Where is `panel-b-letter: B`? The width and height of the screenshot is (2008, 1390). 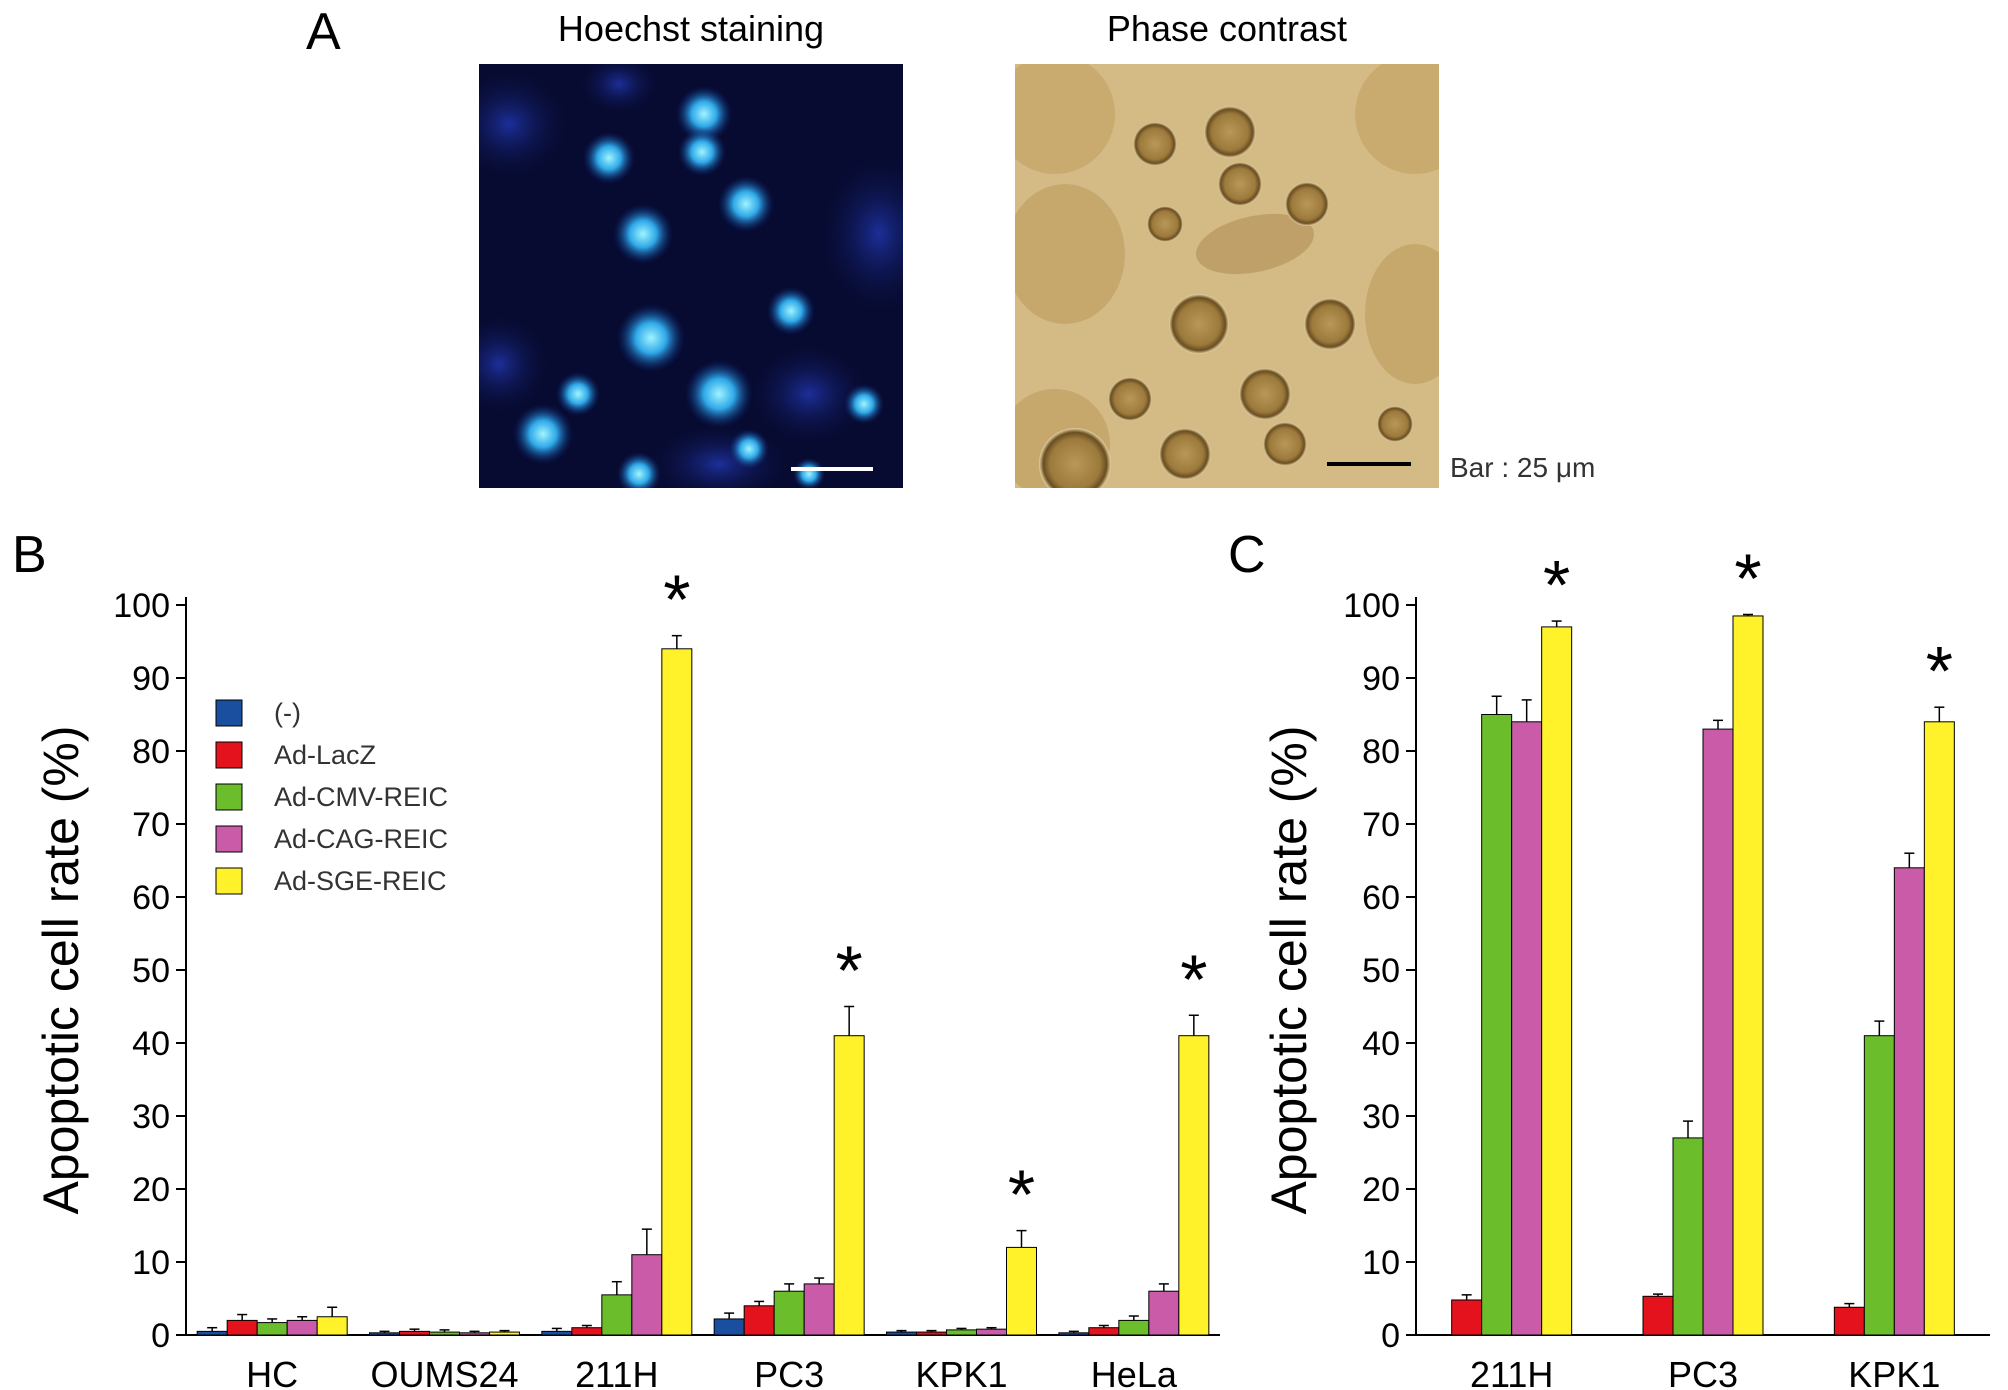
panel-b-letter: B is located at coordinates (29, 555).